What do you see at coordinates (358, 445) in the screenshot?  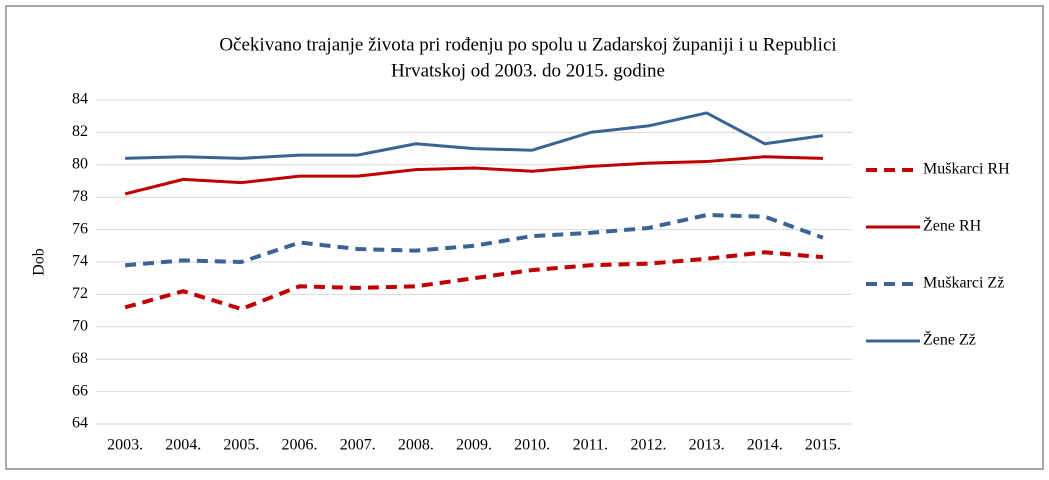 I see `x-tick-label: 2007.` at bounding box center [358, 445].